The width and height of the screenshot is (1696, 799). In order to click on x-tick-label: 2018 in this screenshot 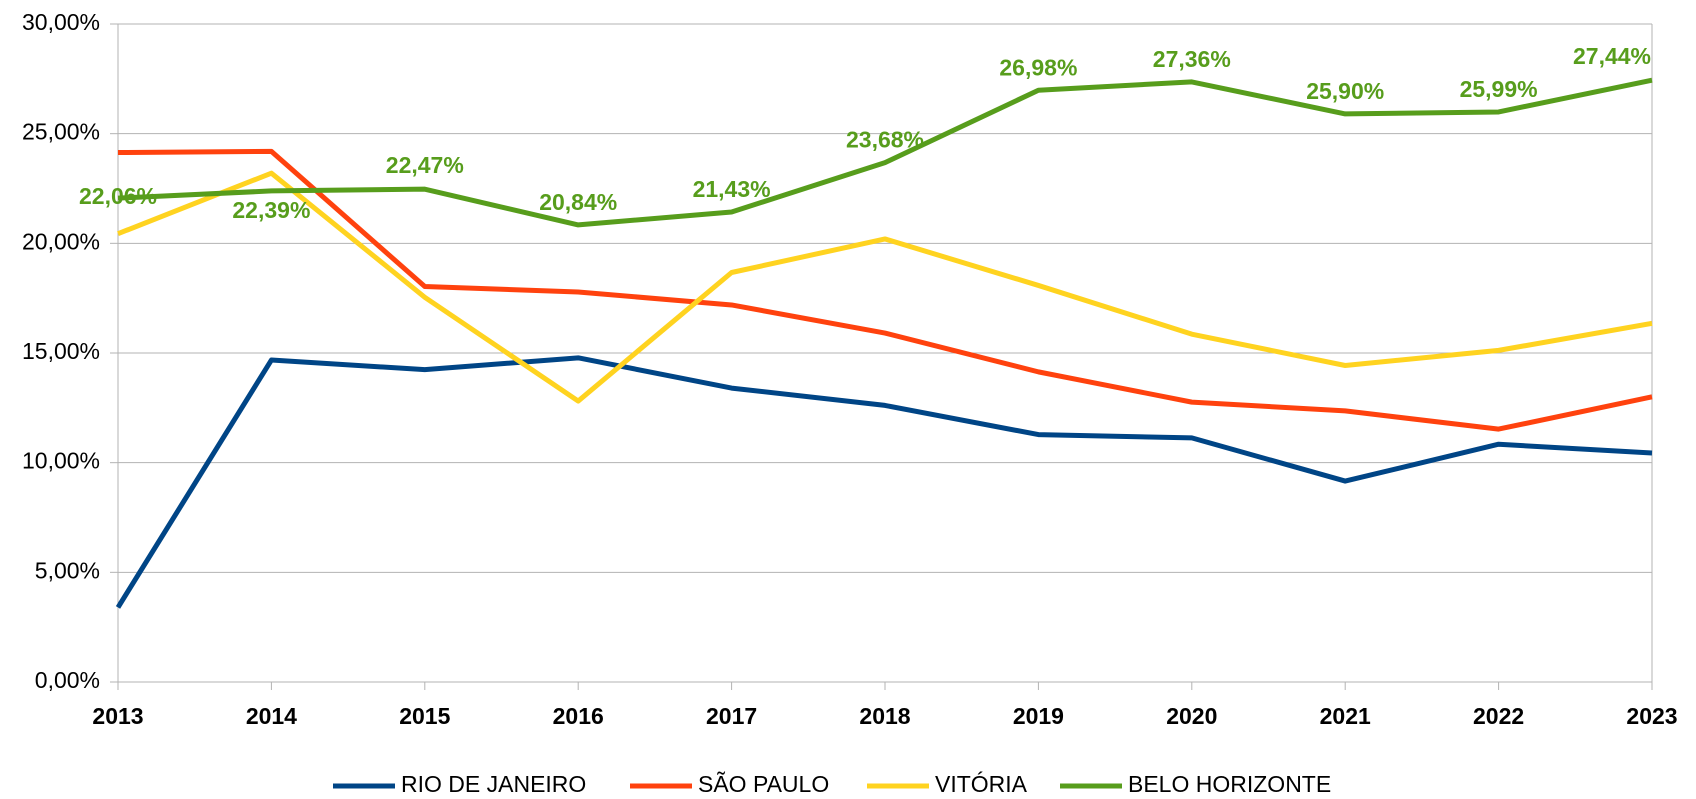, I will do `click(884, 716)`.